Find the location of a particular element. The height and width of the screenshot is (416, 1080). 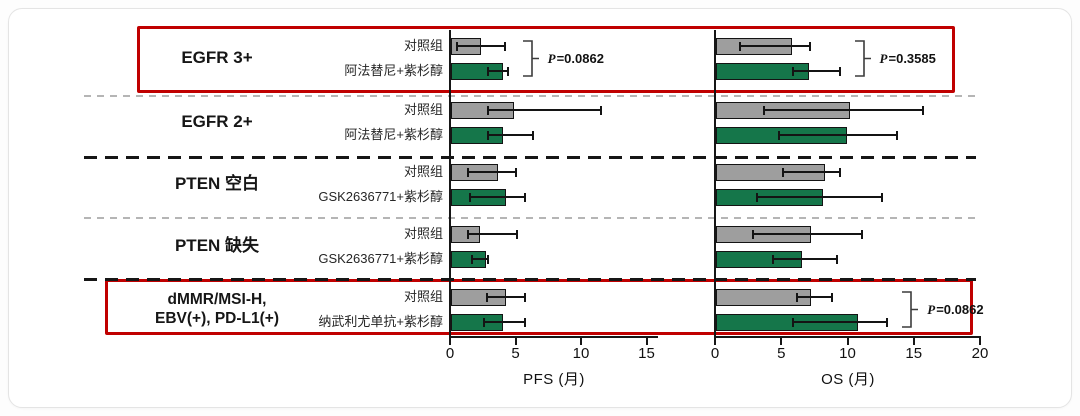

group-label-3: PTEN 缺失 is located at coordinates (217, 246).